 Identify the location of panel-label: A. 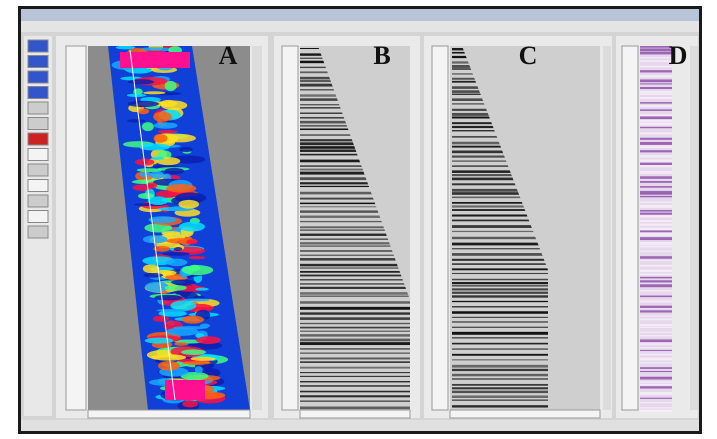
(228, 55).